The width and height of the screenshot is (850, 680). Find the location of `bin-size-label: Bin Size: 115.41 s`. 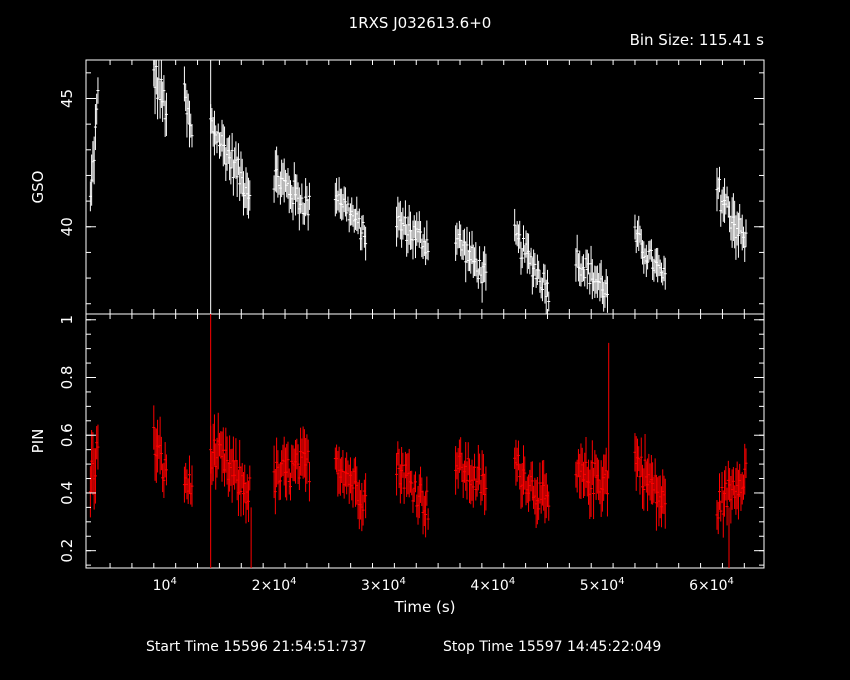

bin-size-label: Bin Size: 115.41 s is located at coordinates (697, 40).